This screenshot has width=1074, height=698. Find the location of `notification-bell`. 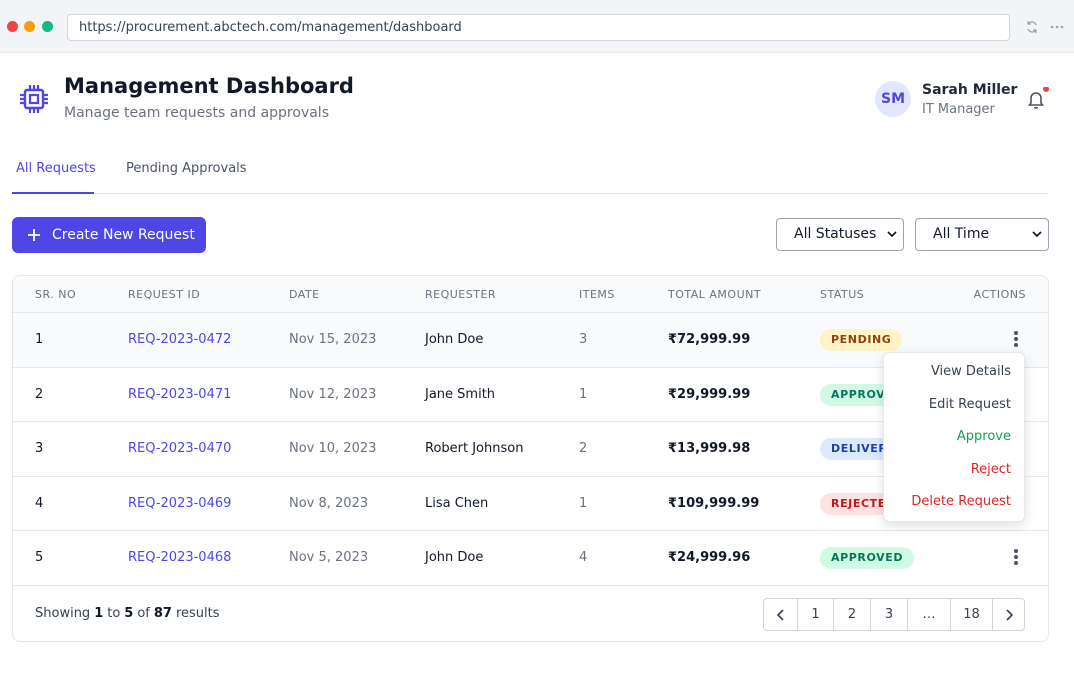

notification-bell is located at coordinates (1037, 99).